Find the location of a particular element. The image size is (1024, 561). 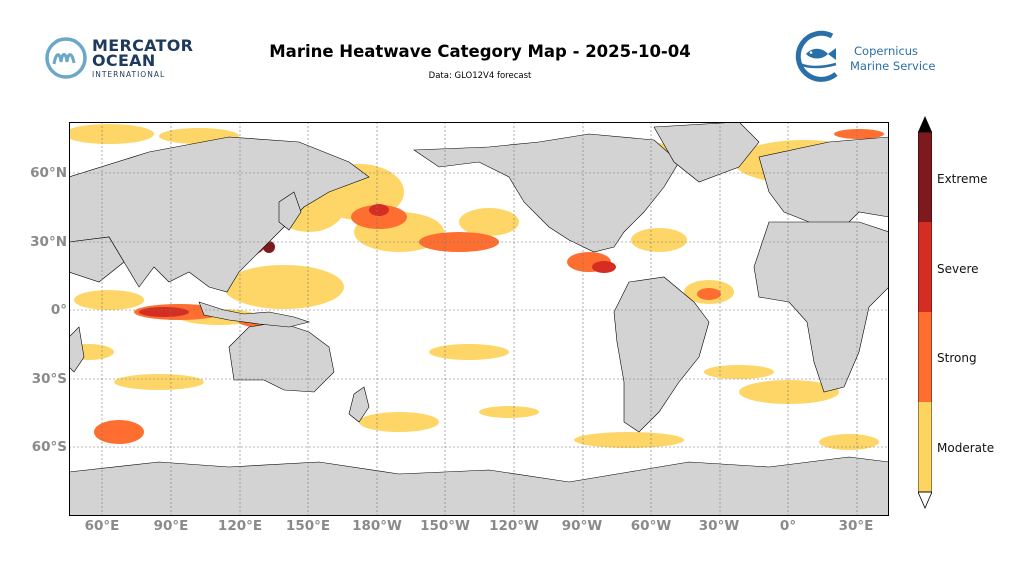

lon-label-60e: 60°E is located at coordinates (102, 526).